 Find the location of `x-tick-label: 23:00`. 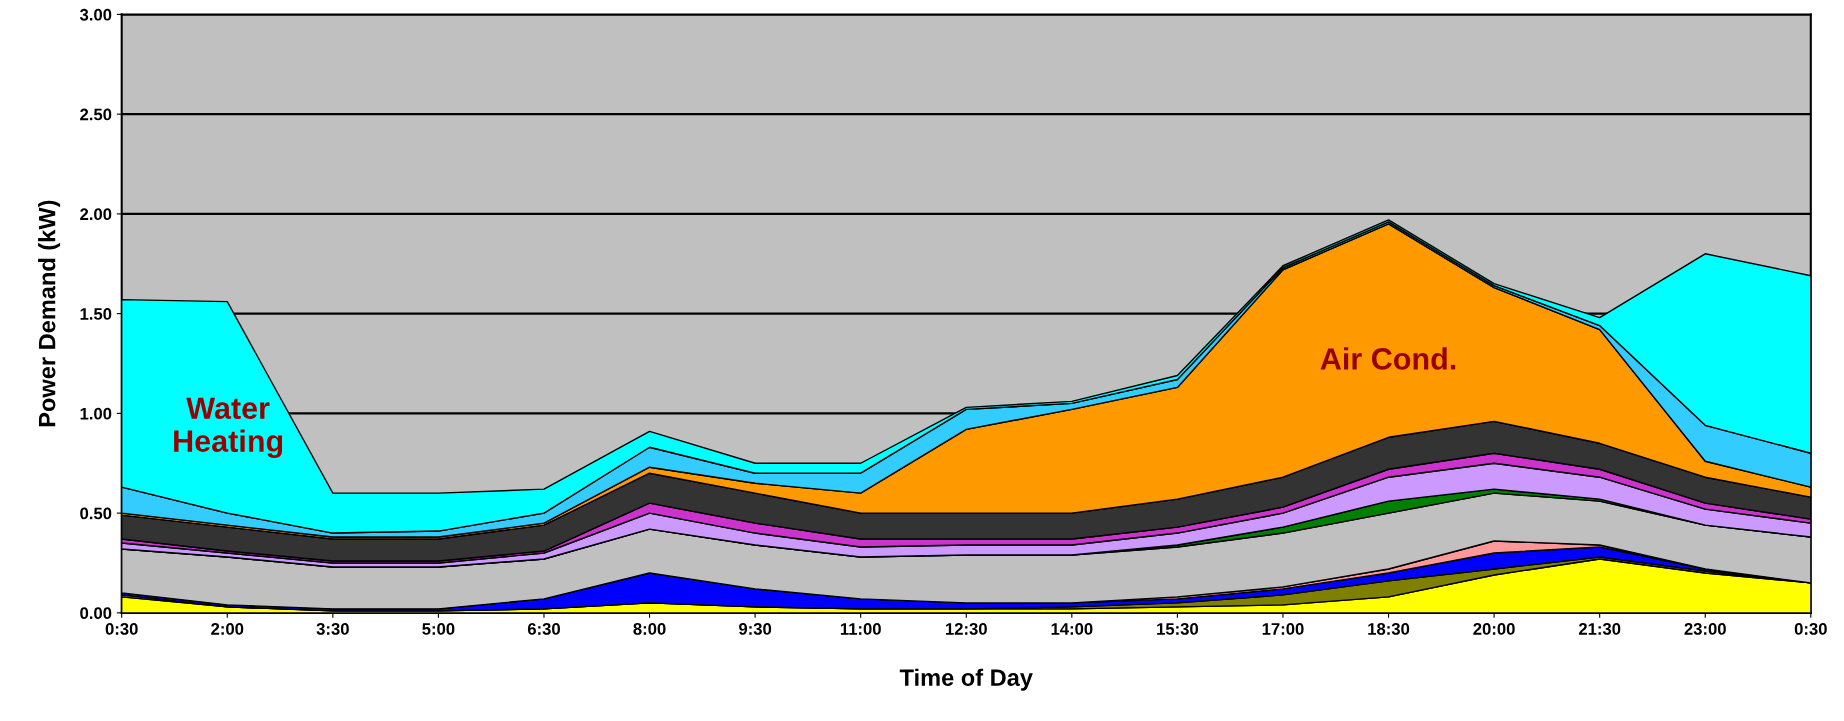

x-tick-label: 23:00 is located at coordinates (1705, 629).